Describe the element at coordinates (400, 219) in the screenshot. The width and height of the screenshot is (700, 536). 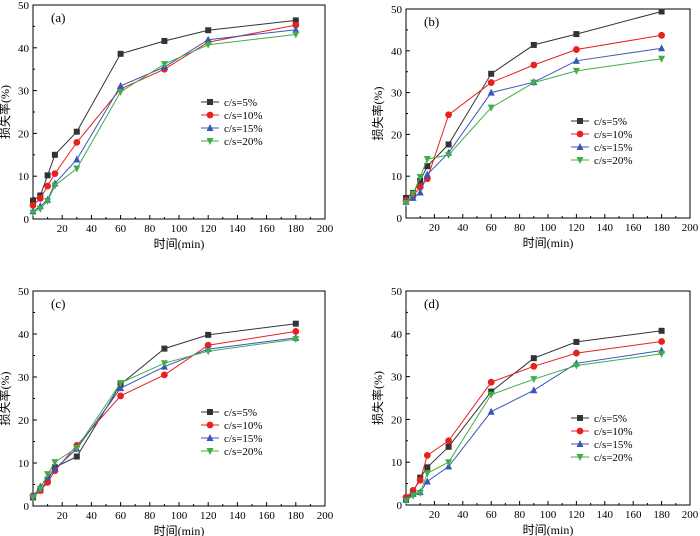
I see `y-tick-label: 0` at that location.